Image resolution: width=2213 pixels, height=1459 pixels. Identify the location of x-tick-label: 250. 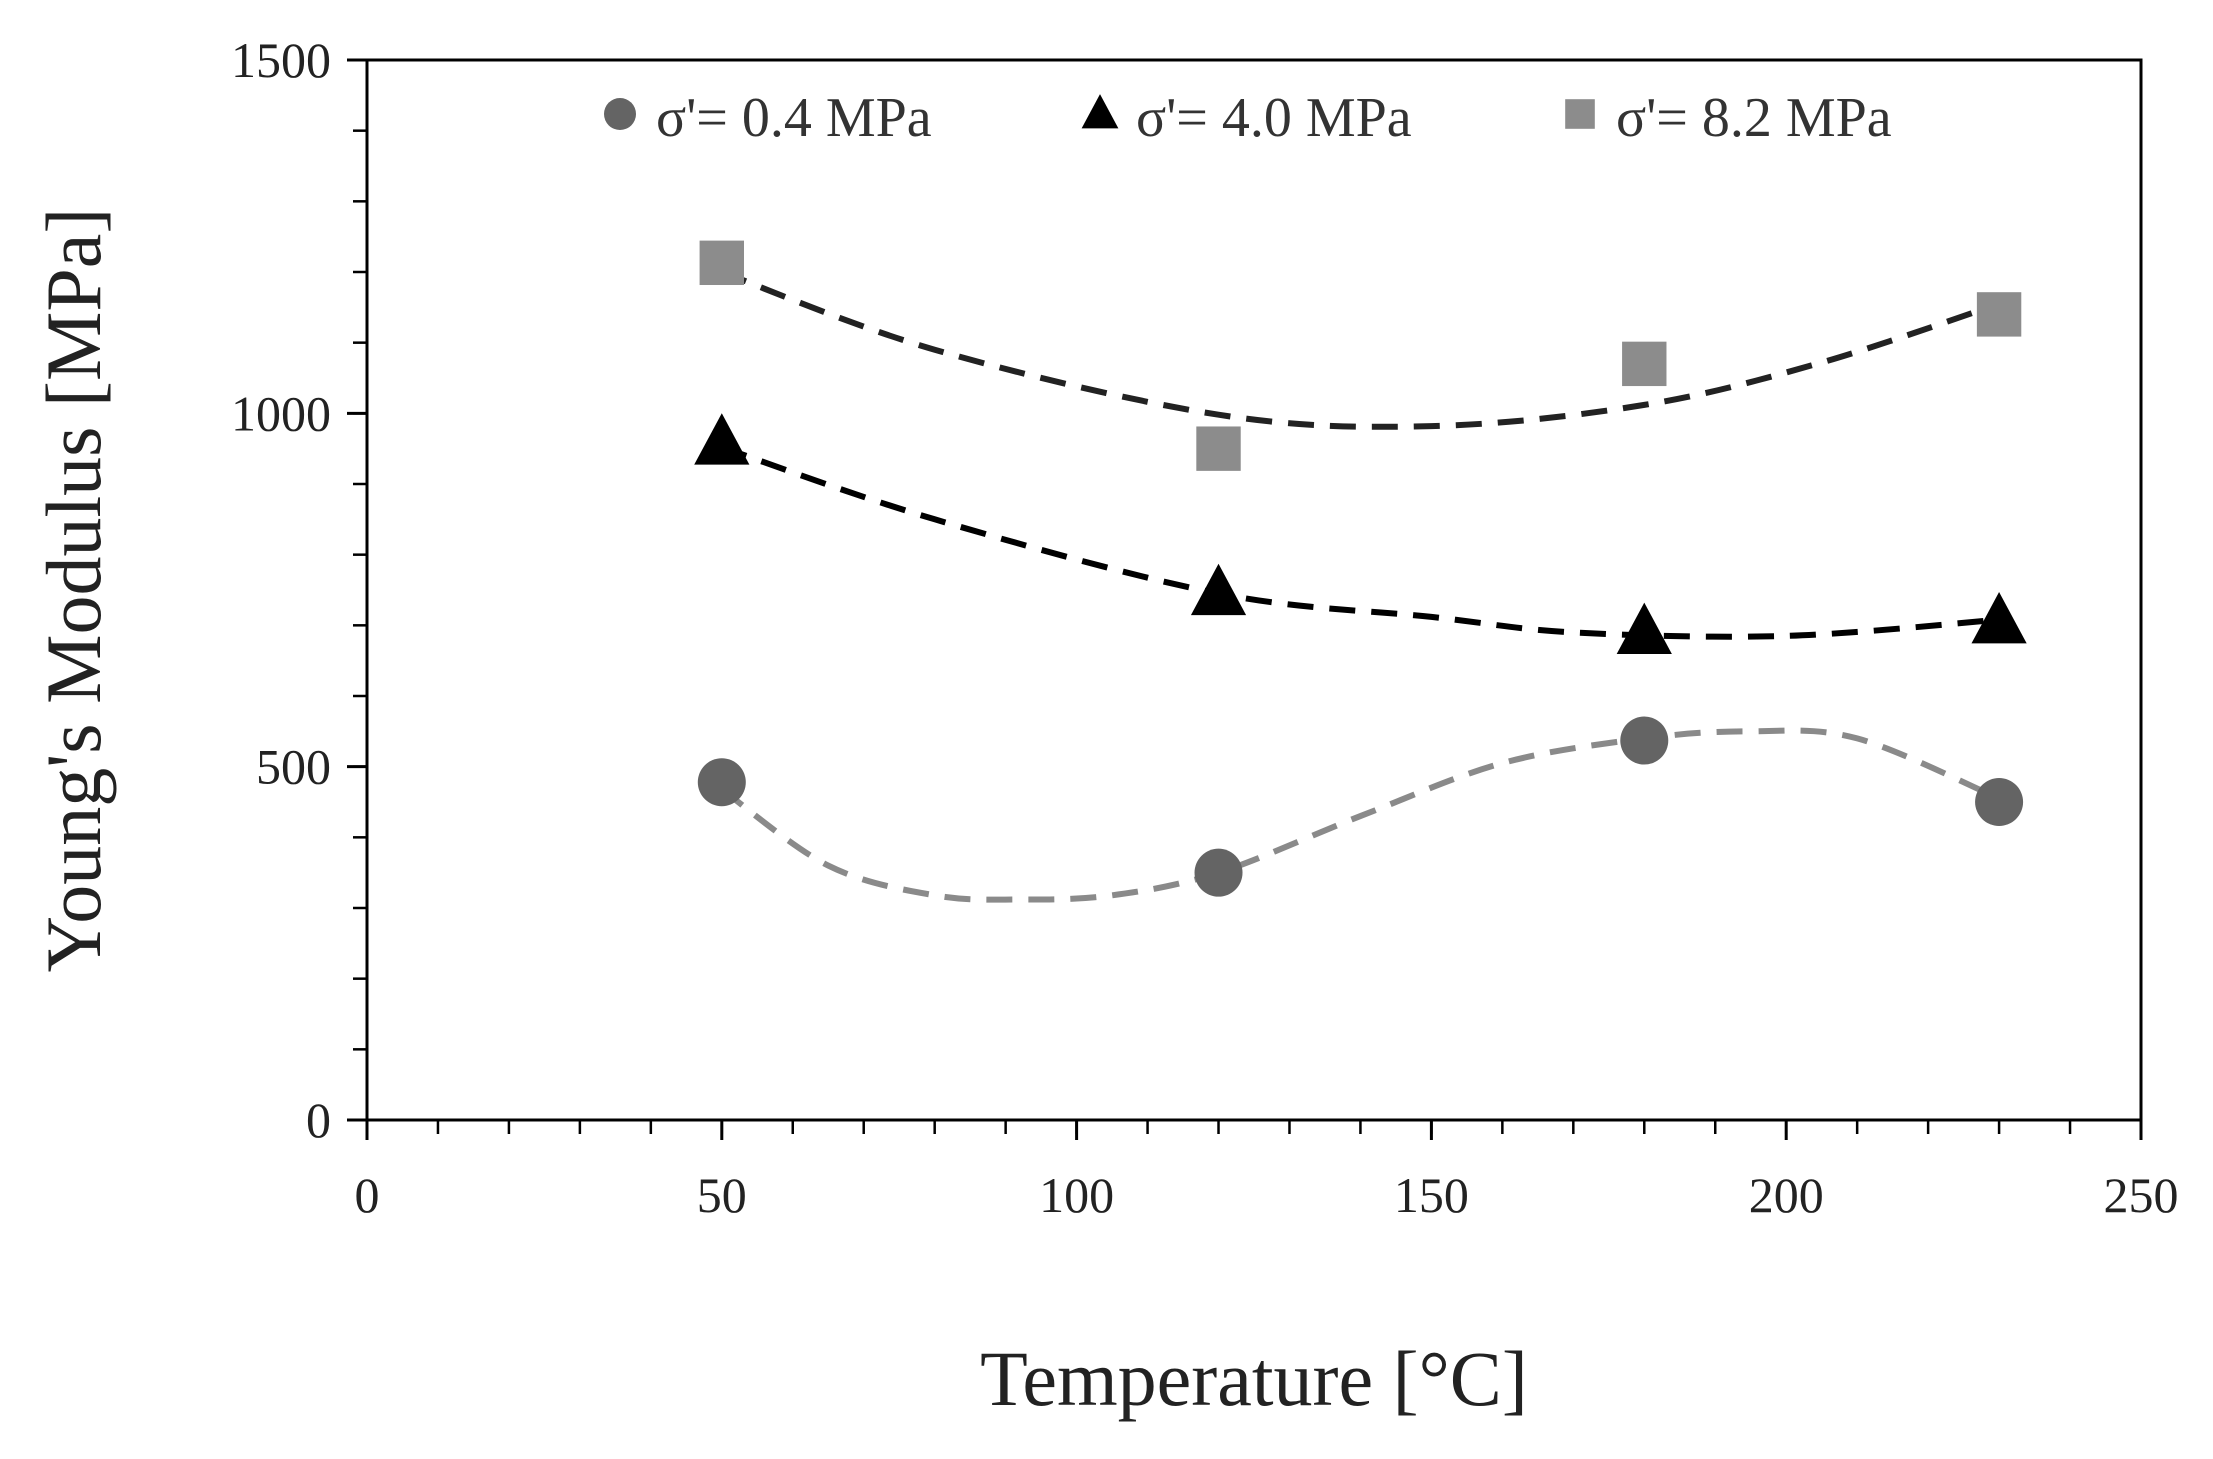
(2141, 1195).